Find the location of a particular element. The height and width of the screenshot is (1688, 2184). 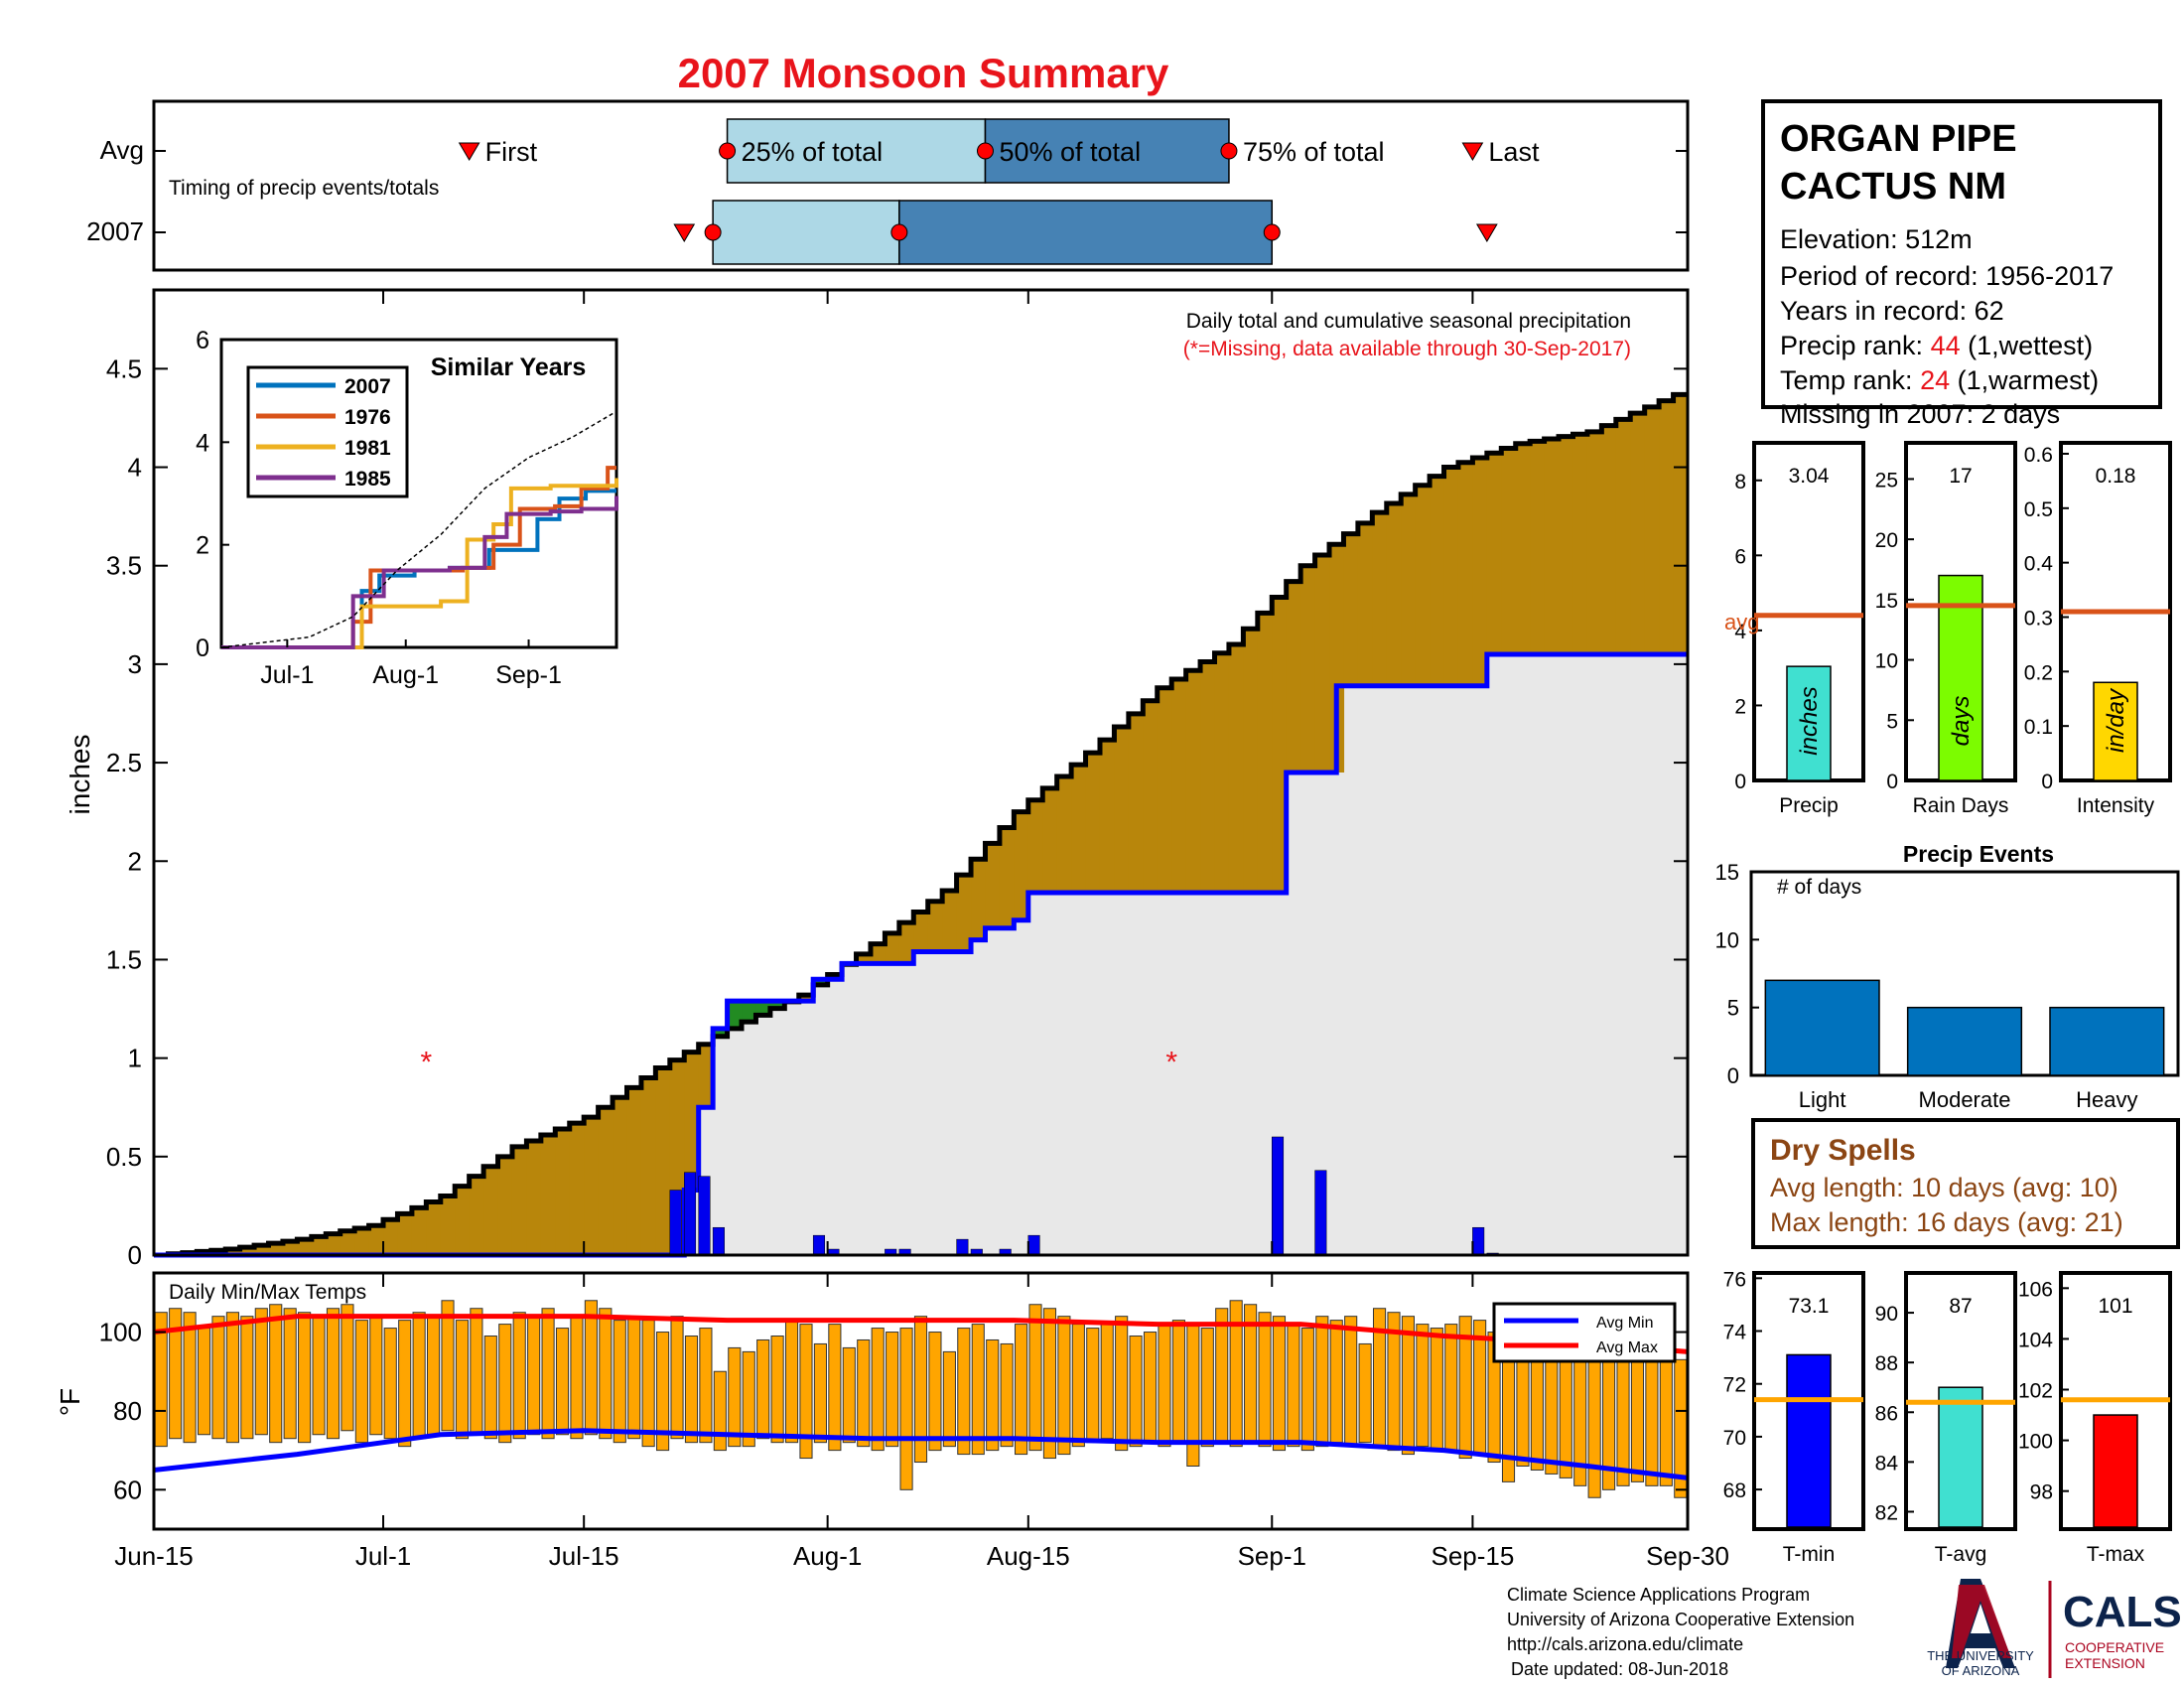

inset-plot-area is located at coordinates (419, 529).